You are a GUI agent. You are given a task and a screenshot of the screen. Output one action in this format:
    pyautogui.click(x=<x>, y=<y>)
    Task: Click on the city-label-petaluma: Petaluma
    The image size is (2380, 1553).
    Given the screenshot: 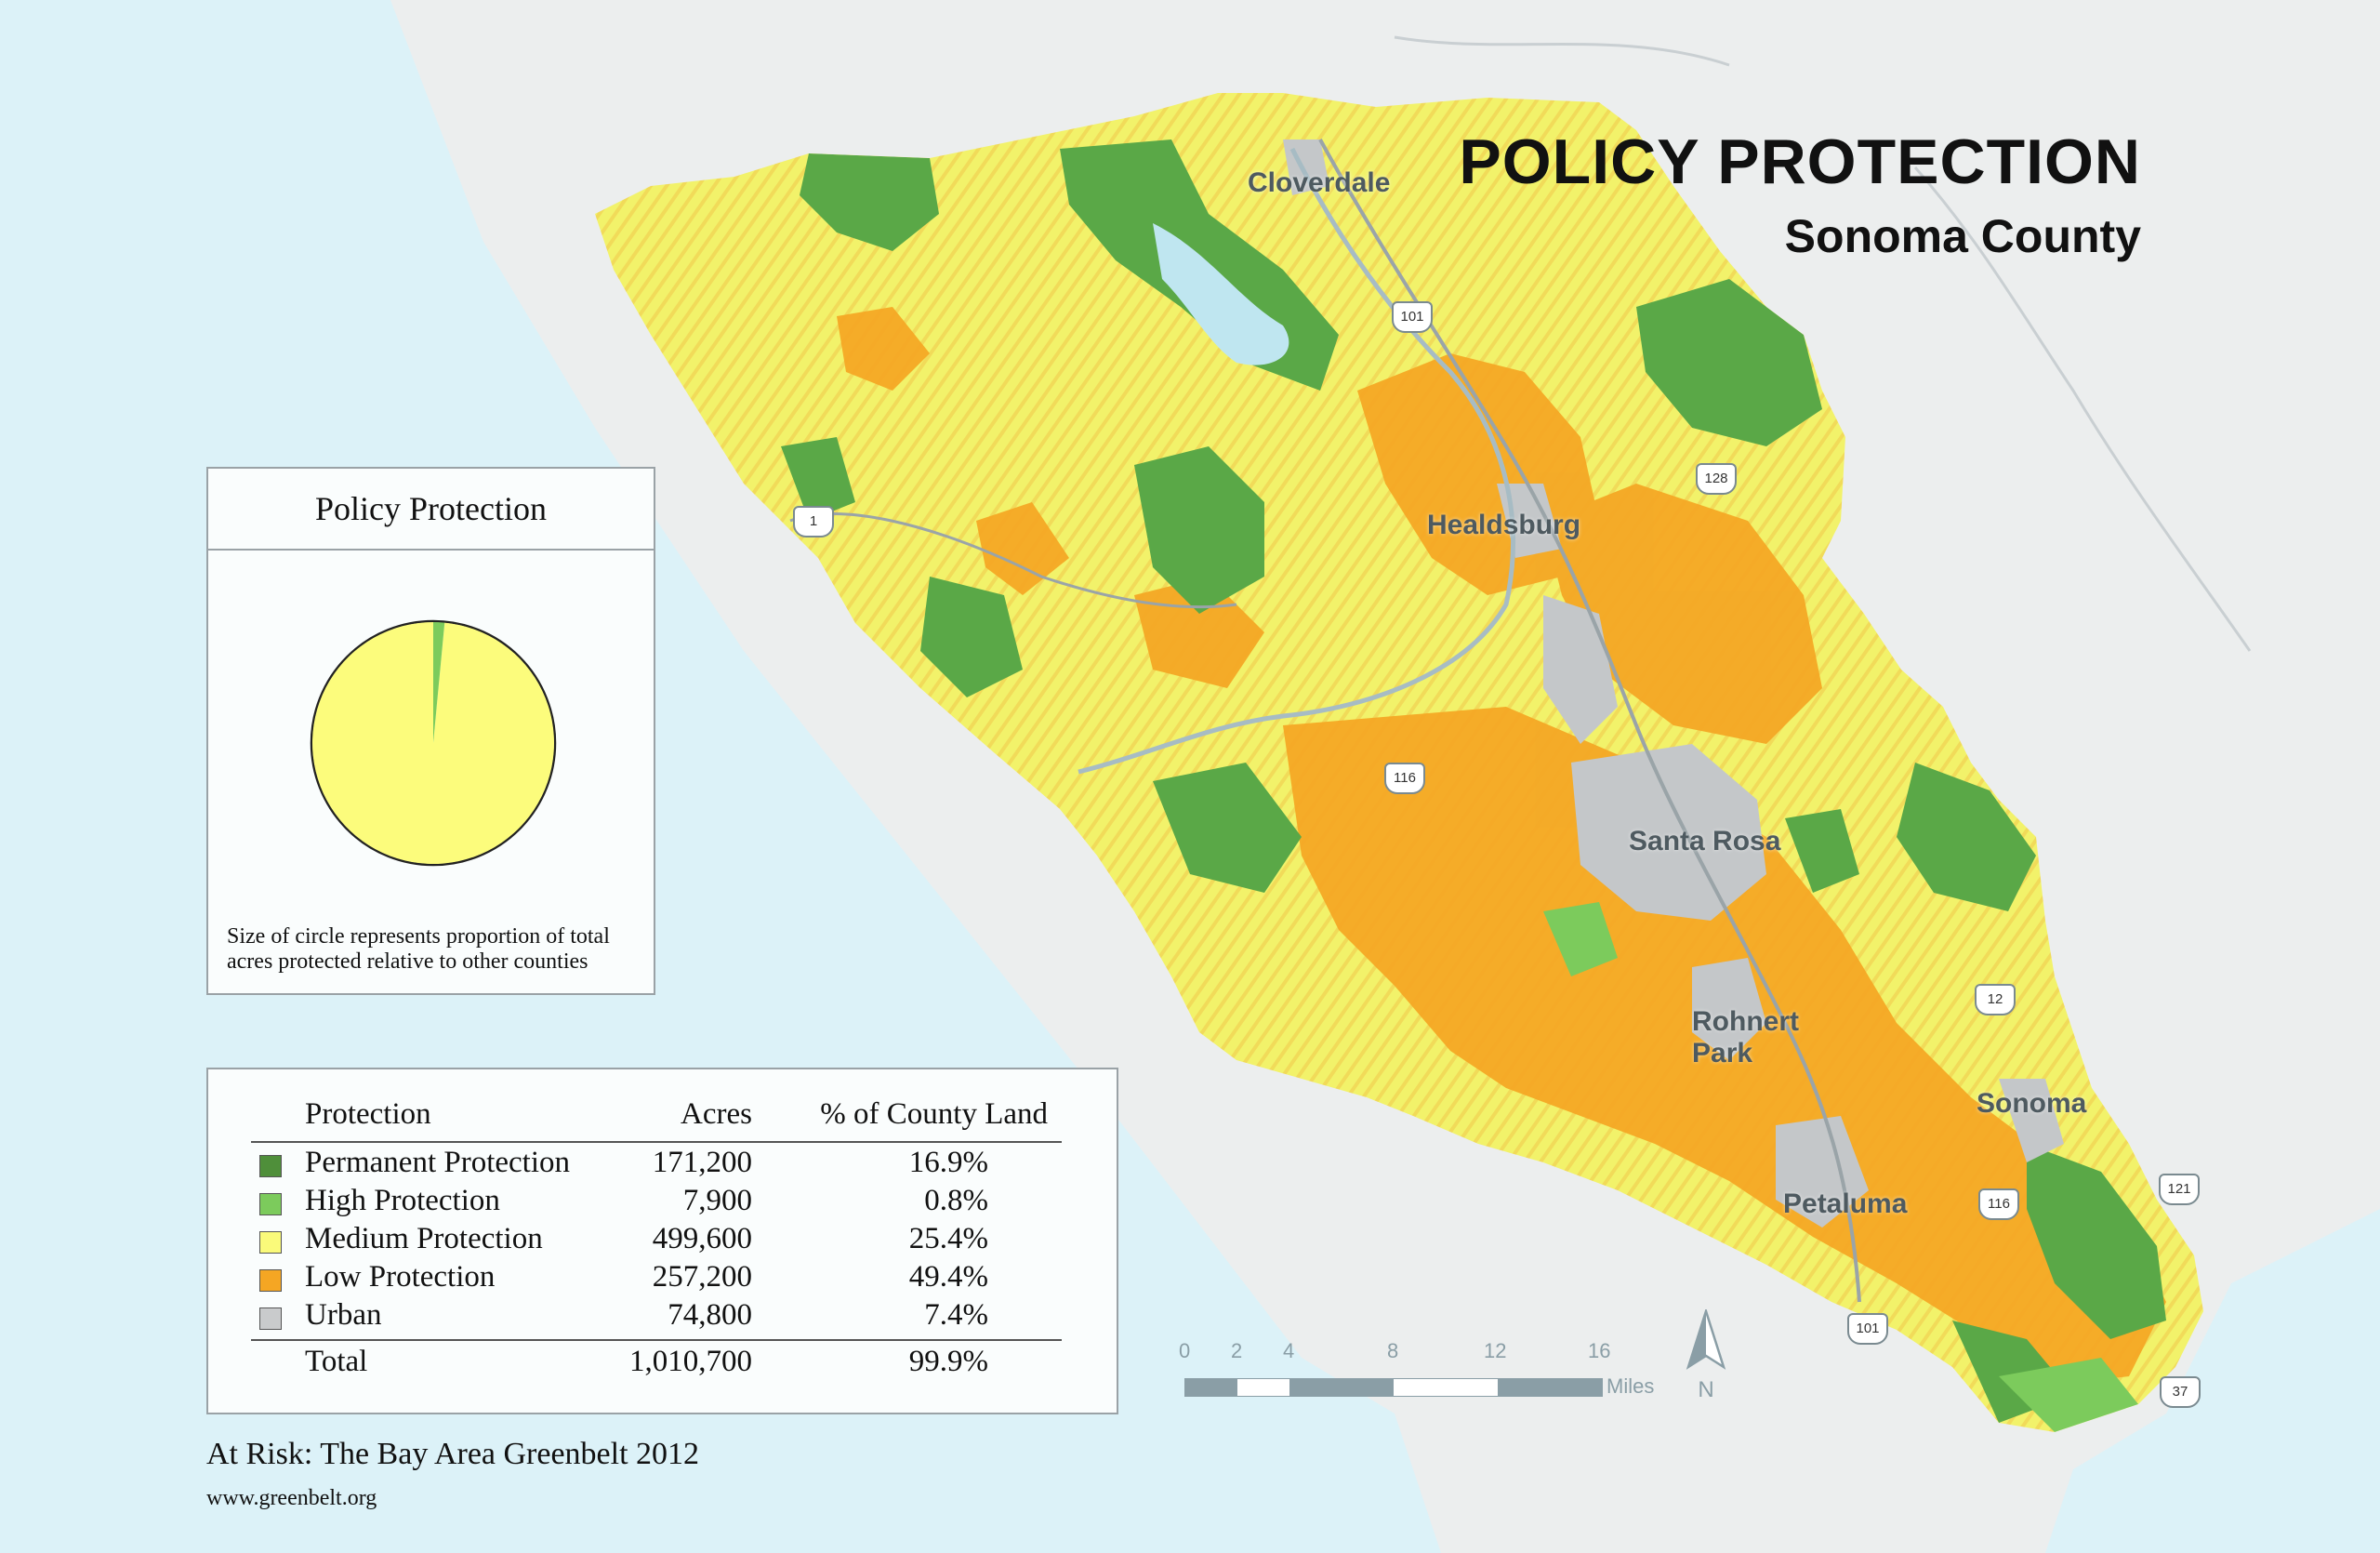 What is the action you would take?
    pyautogui.click(x=1845, y=1203)
    